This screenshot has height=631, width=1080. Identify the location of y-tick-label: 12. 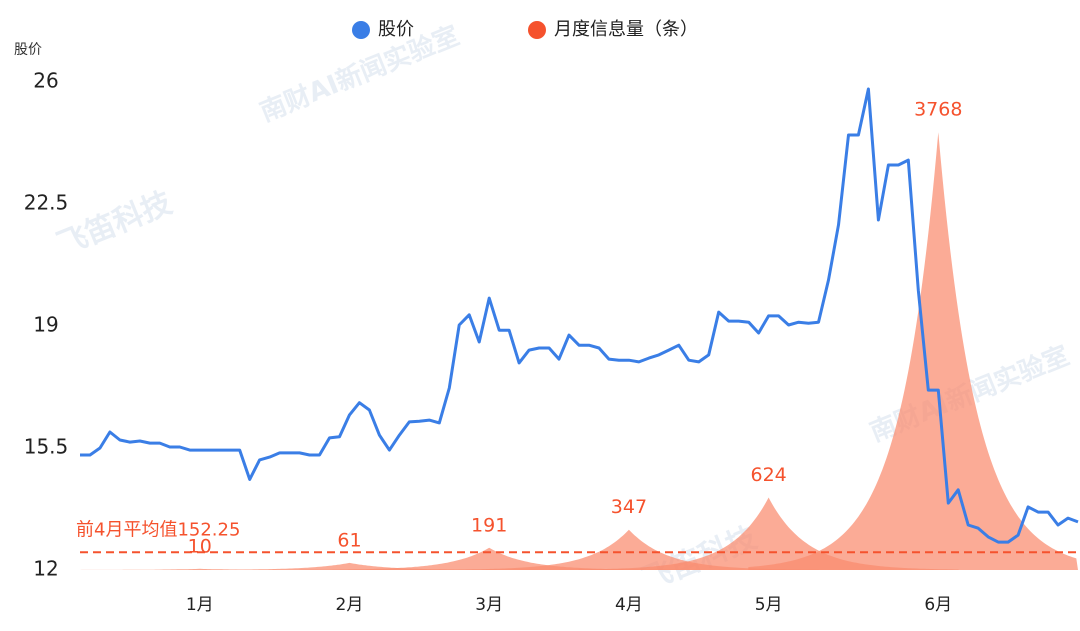
(45, 569).